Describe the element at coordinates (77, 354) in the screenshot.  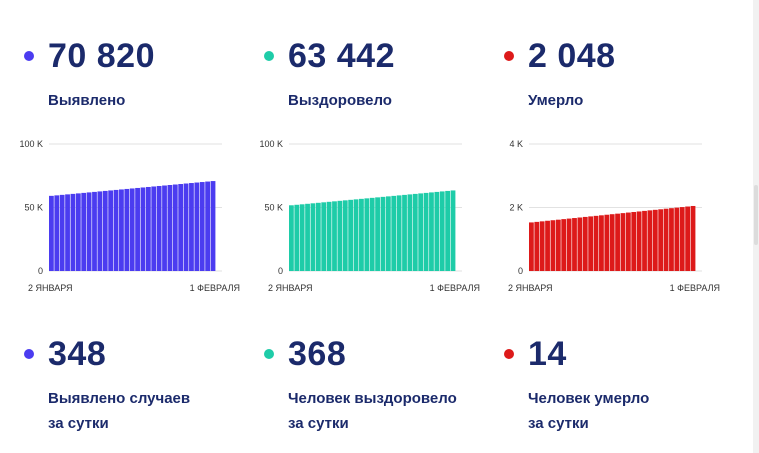
I see `daily-detected-value: 348` at that location.